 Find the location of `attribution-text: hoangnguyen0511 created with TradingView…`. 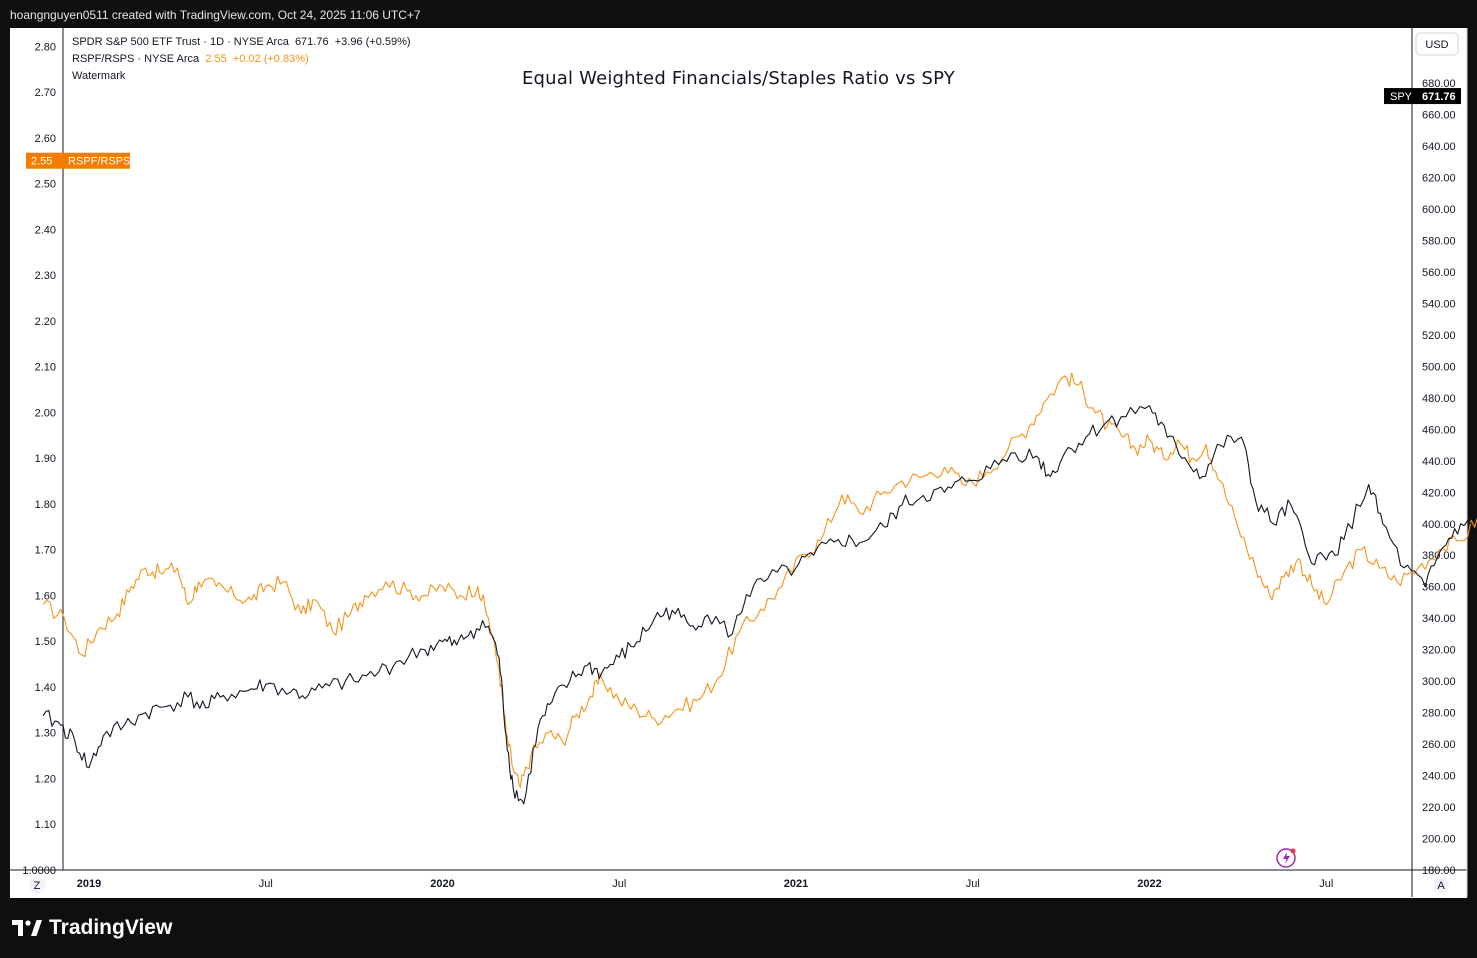

attribution-text: hoangnguyen0511 created with TradingView… is located at coordinates (215, 15).